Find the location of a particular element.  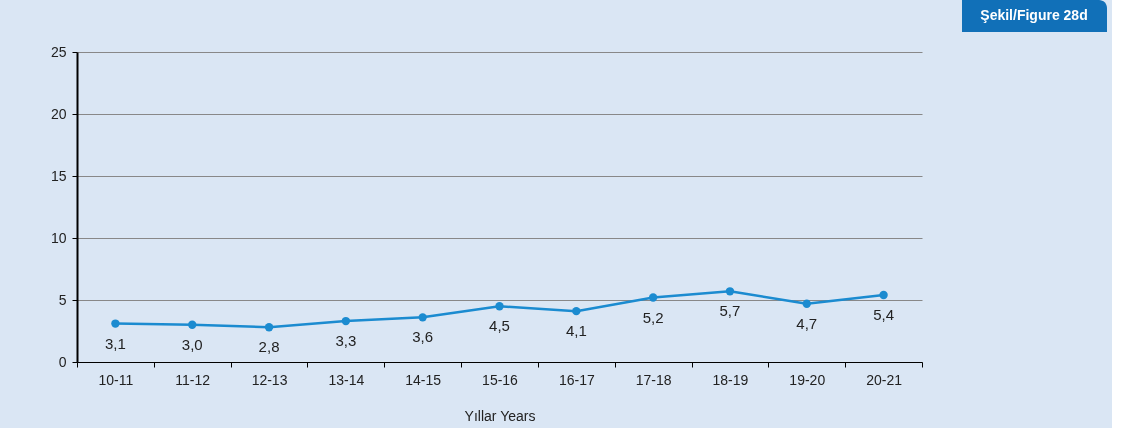

data-label: 4,7 is located at coordinates (807, 323).